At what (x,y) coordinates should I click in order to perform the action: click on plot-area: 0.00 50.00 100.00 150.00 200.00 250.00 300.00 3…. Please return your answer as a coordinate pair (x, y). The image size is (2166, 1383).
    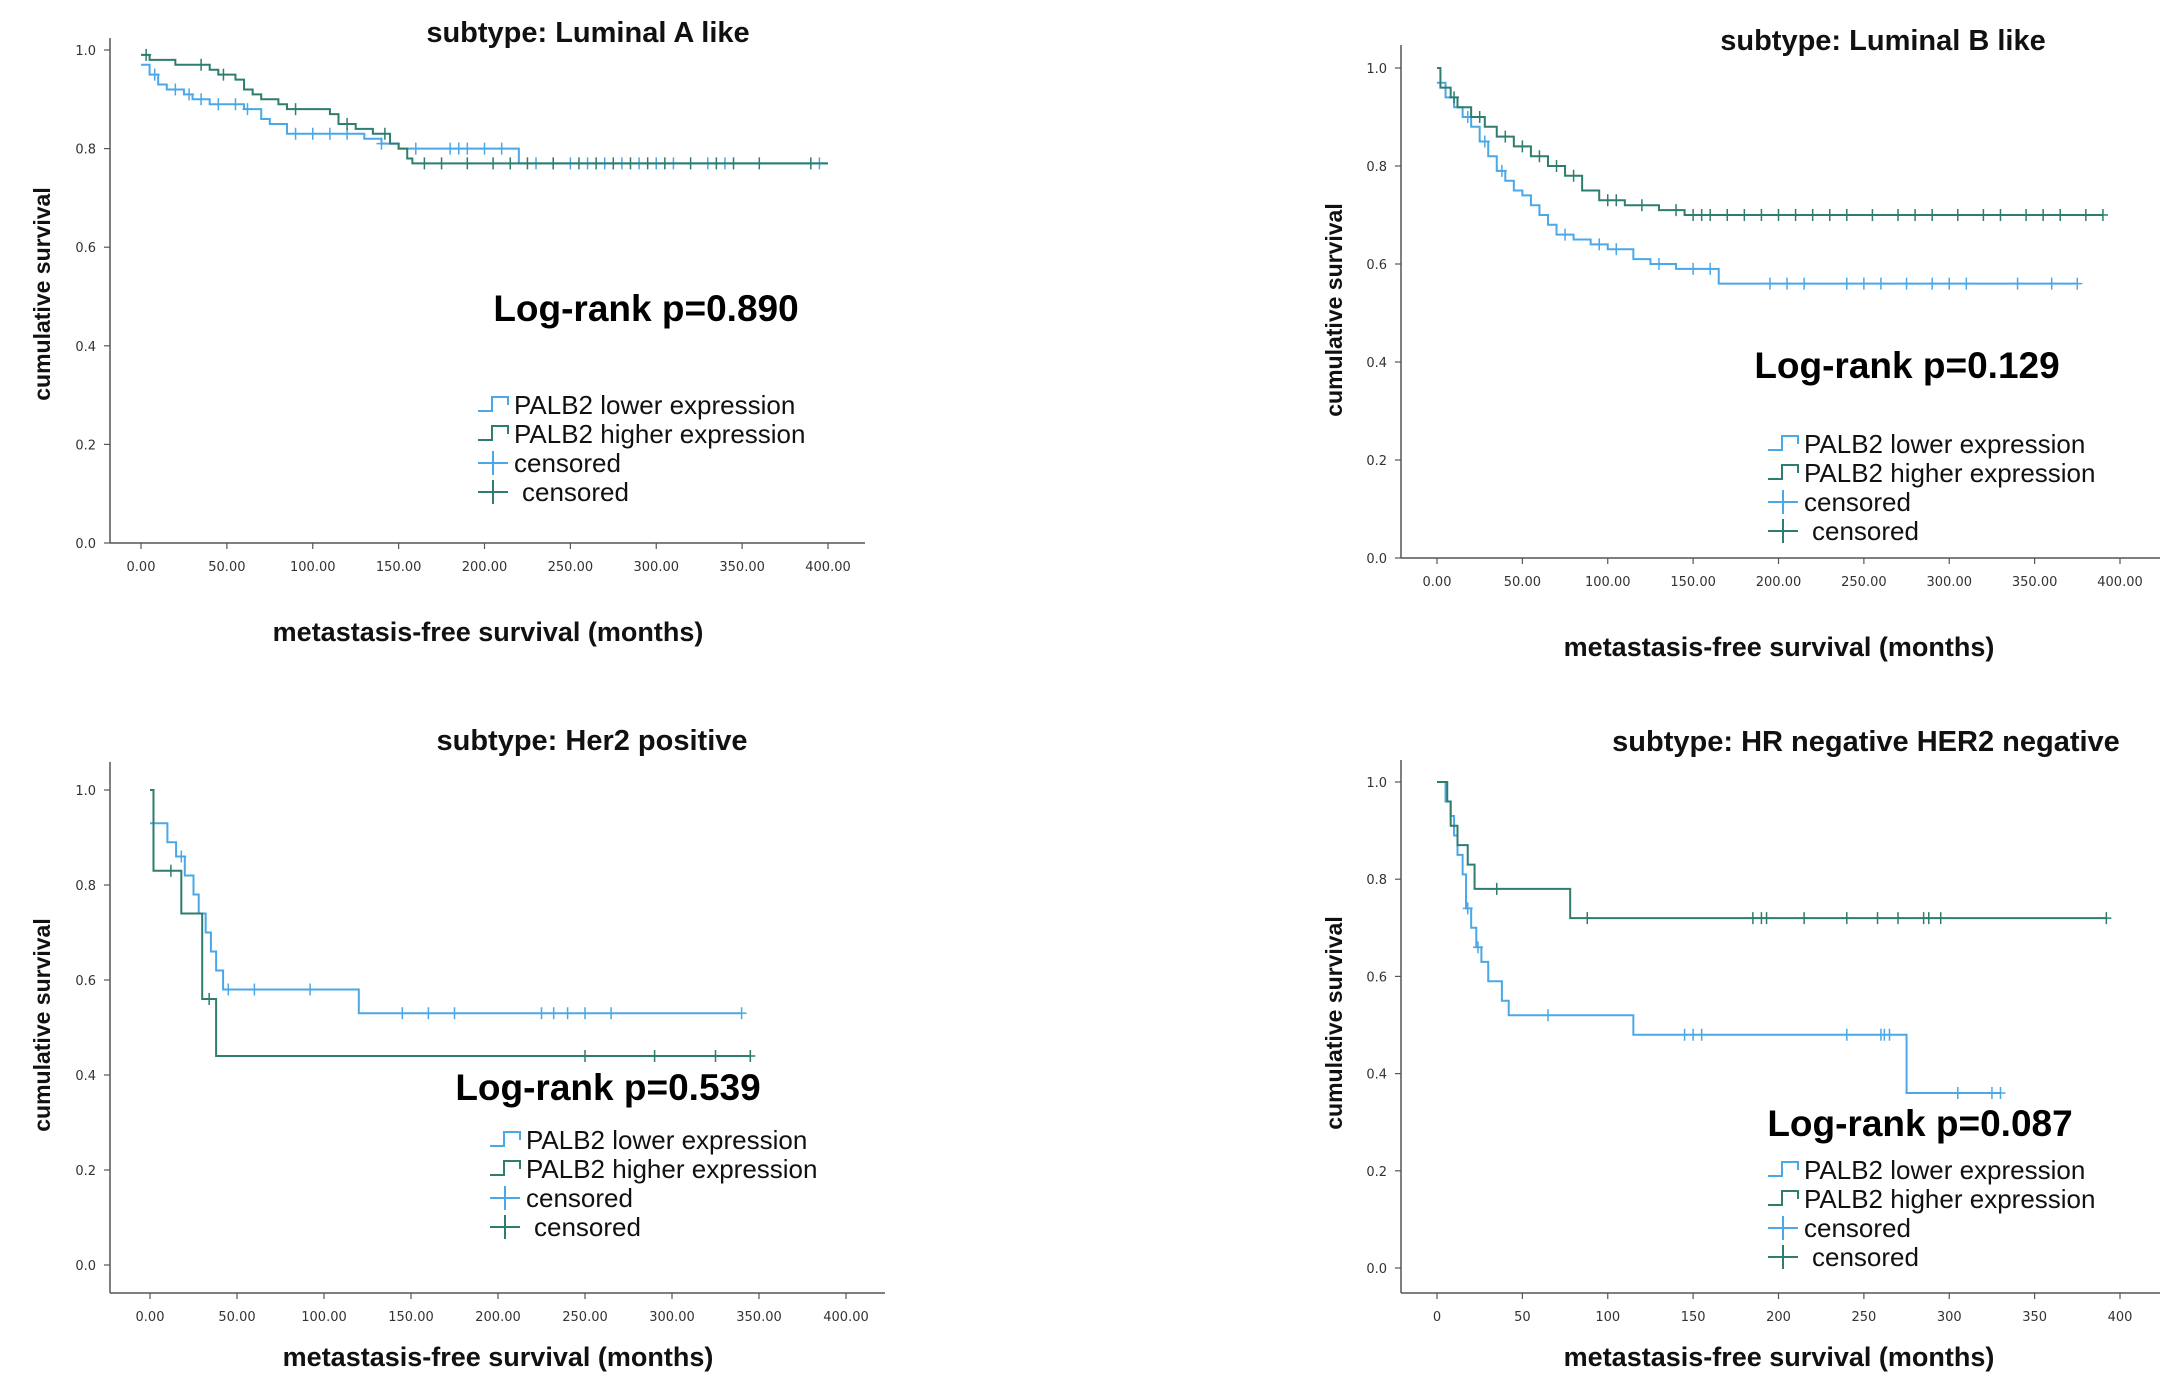
    Looking at the image, I should click on (1763, 317).